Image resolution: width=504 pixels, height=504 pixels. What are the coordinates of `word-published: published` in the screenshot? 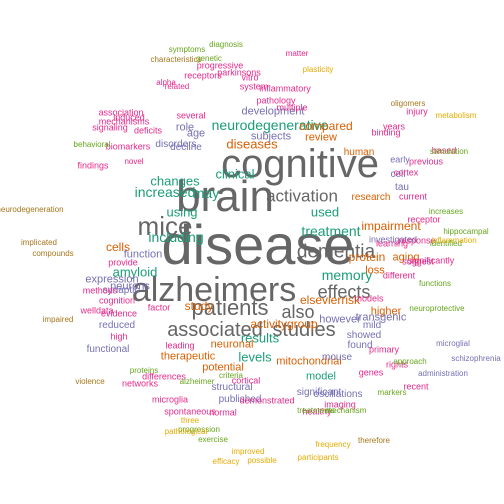 It's located at (240, 399).